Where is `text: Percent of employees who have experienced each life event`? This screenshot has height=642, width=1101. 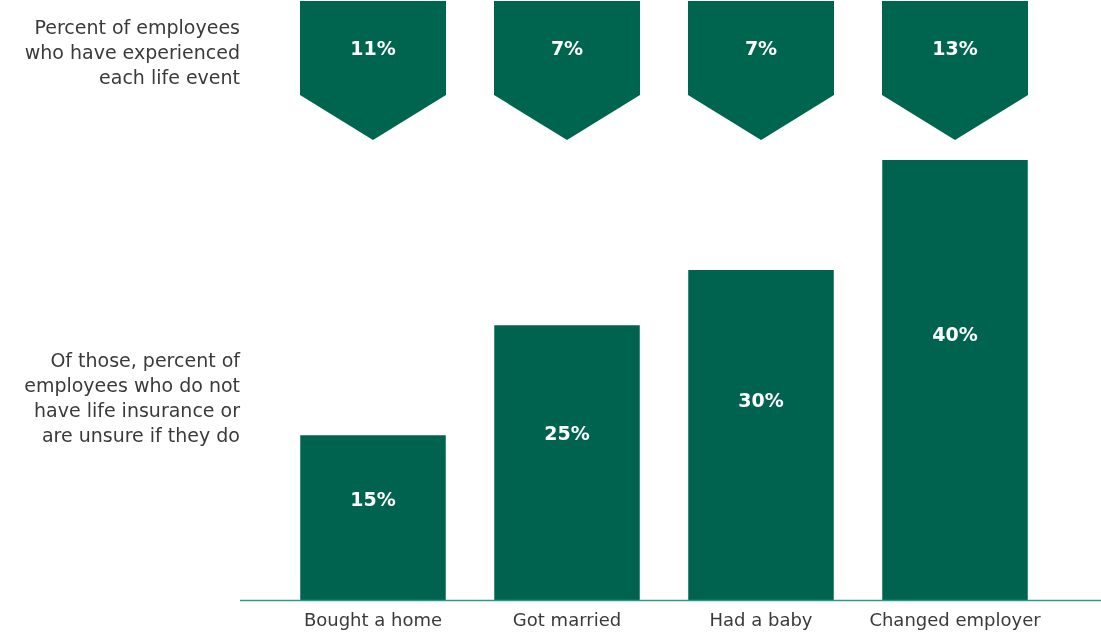 text: Percent of employees who have experienced each life event is located at coordinates (131, 52).